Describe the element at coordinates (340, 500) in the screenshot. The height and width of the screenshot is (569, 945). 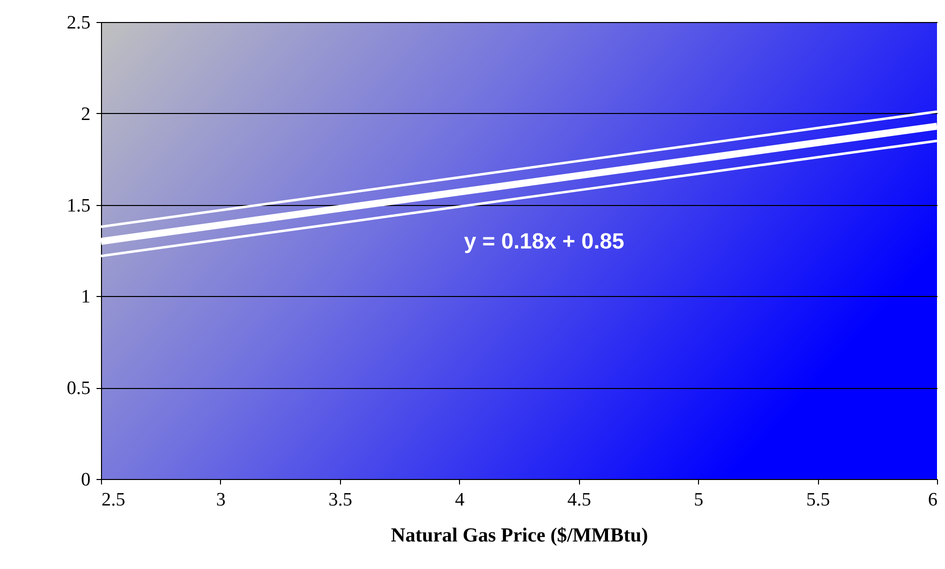
I see `x-tick-label: 3.5` at that location.